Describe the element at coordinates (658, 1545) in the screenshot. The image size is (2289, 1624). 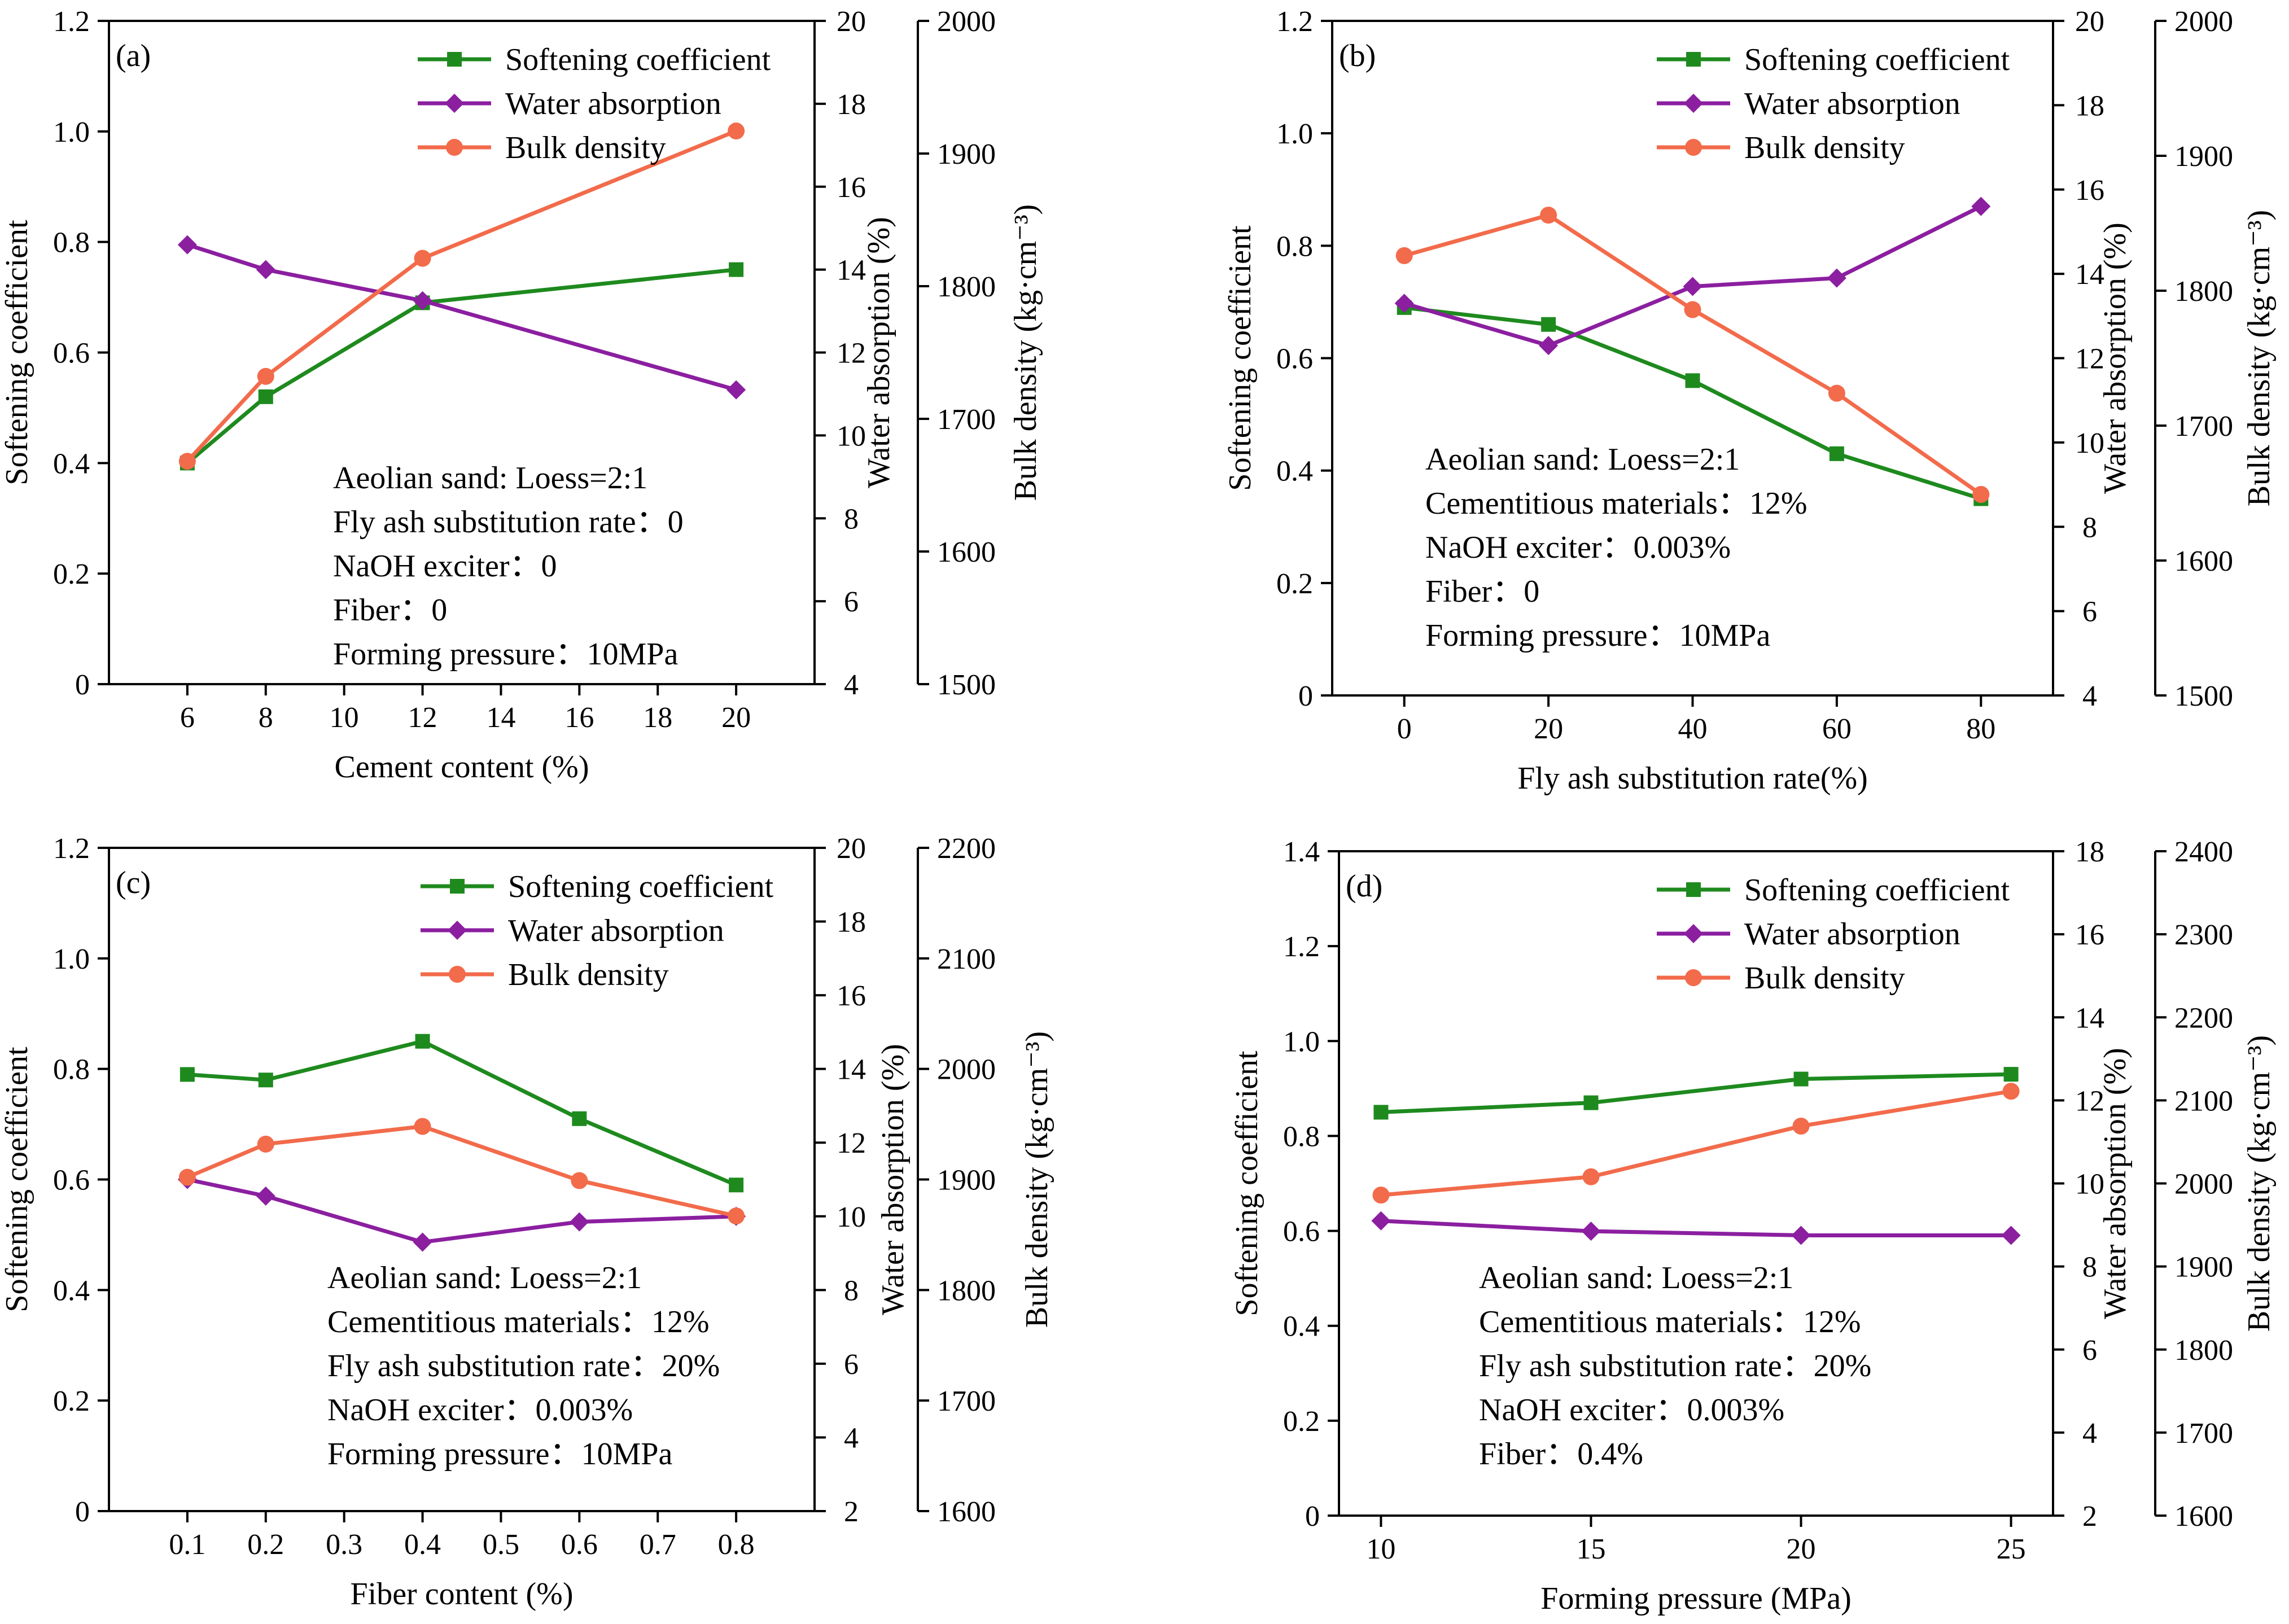
I see `x-tick-label: 0.7` at that location.